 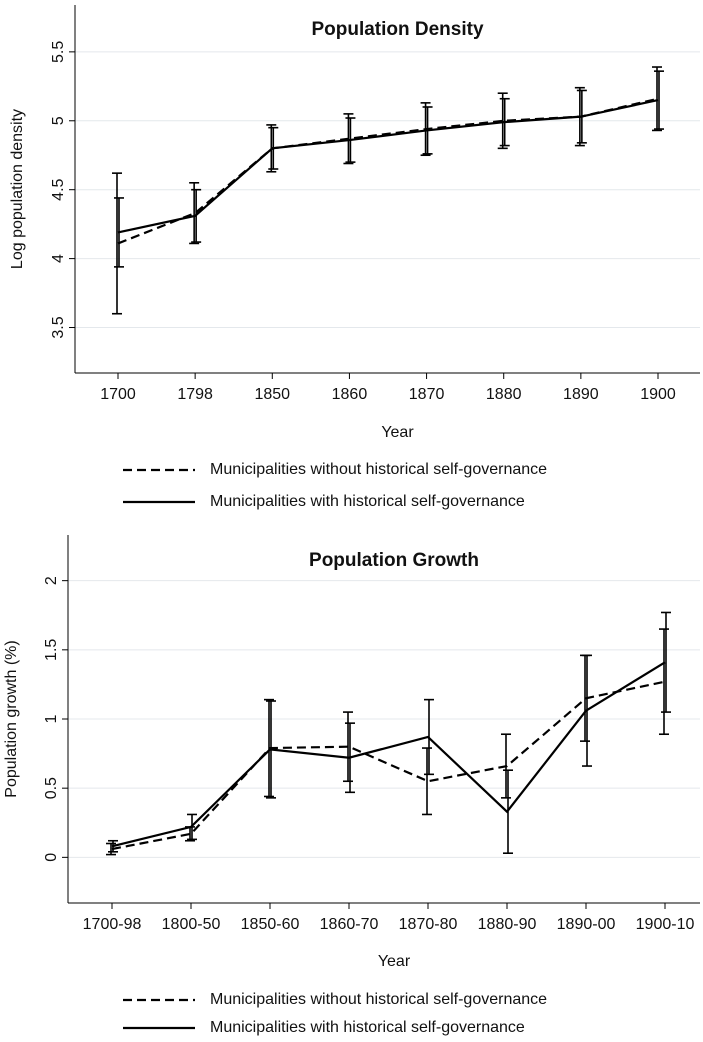 What do you see at coordinates (349, 924) in the screenshot?
I see `x-tick-label: 1860-70` at bounding box center [349, 924].